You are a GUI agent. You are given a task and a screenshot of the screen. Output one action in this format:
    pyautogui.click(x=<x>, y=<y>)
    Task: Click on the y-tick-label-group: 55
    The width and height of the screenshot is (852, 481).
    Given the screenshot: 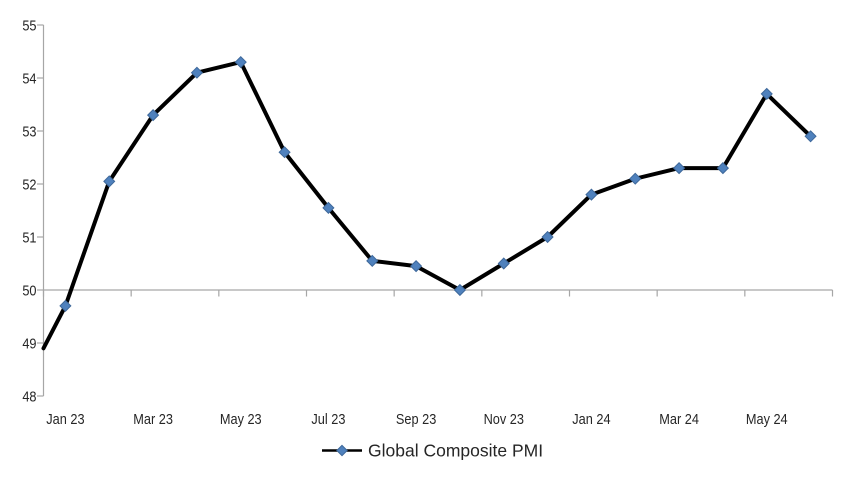 What is the action you would take?
    pyautogui.click(x=29, y=24)
    